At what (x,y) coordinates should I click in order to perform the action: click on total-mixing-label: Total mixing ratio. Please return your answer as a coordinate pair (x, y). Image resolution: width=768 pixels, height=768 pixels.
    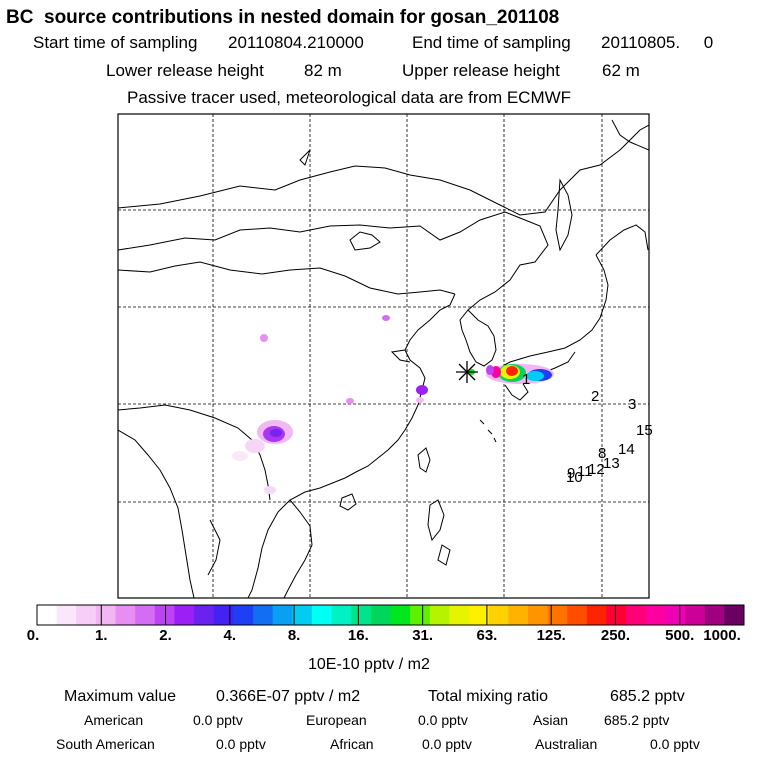
    Looking at the image, I should click on (488, 696).